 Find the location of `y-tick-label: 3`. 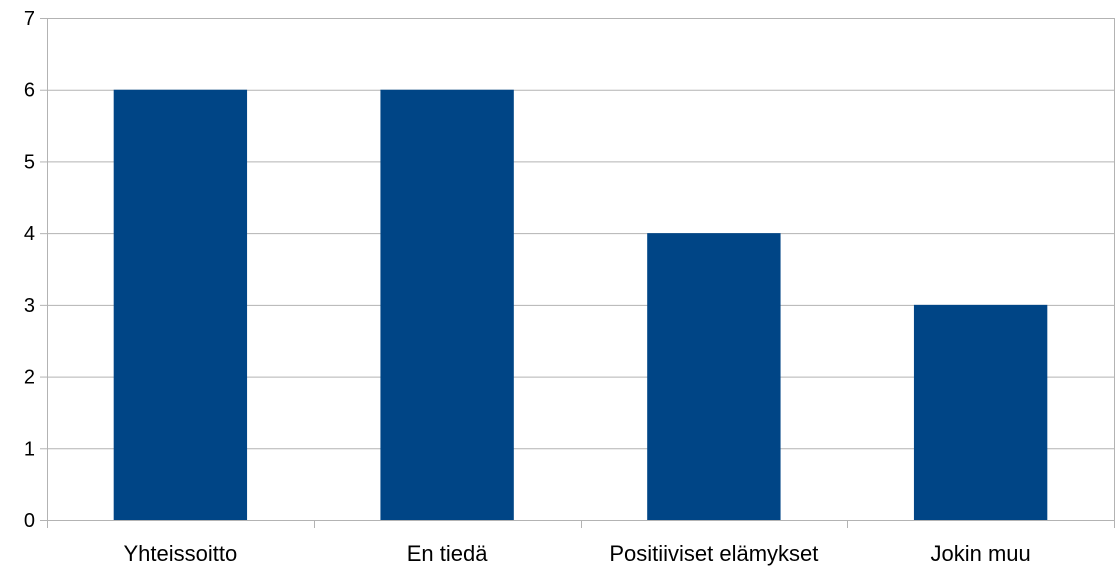

y-tick-label: 3 is located at coordinates (29, 306).